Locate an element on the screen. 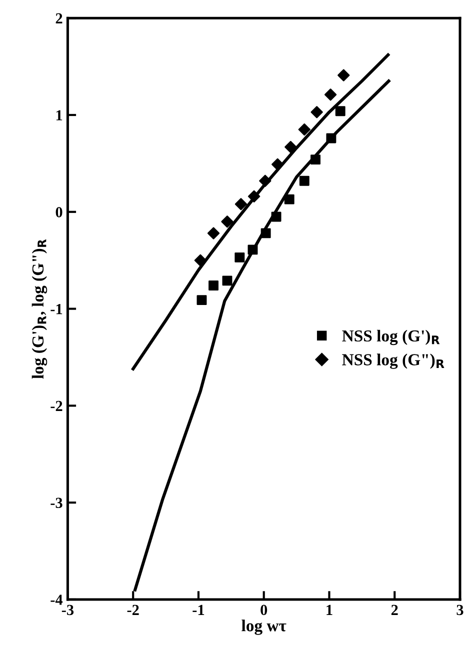 The image size is (467, 646). x-tick-label: -1 is located at coordinates (198, 609).